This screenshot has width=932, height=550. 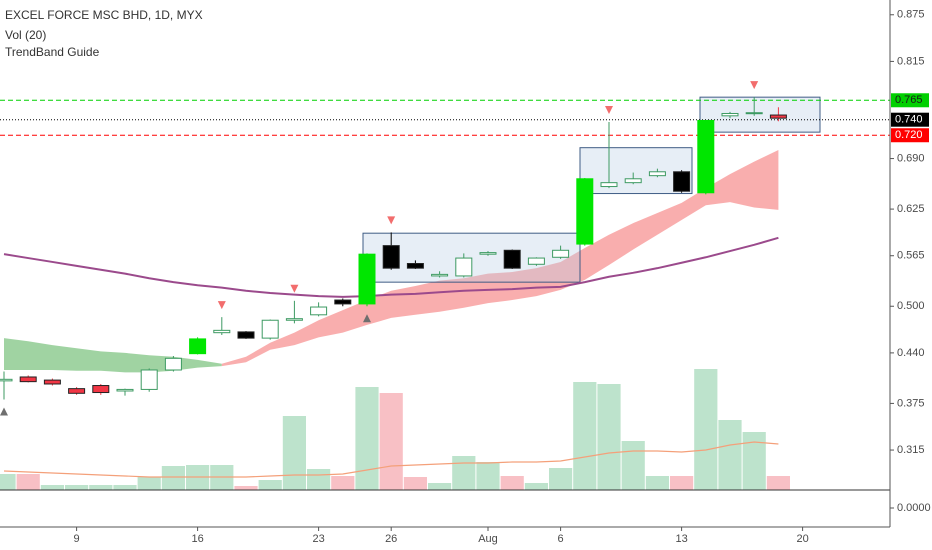 I want to click on x-tick-label: 13, so click(x=681, y=539).